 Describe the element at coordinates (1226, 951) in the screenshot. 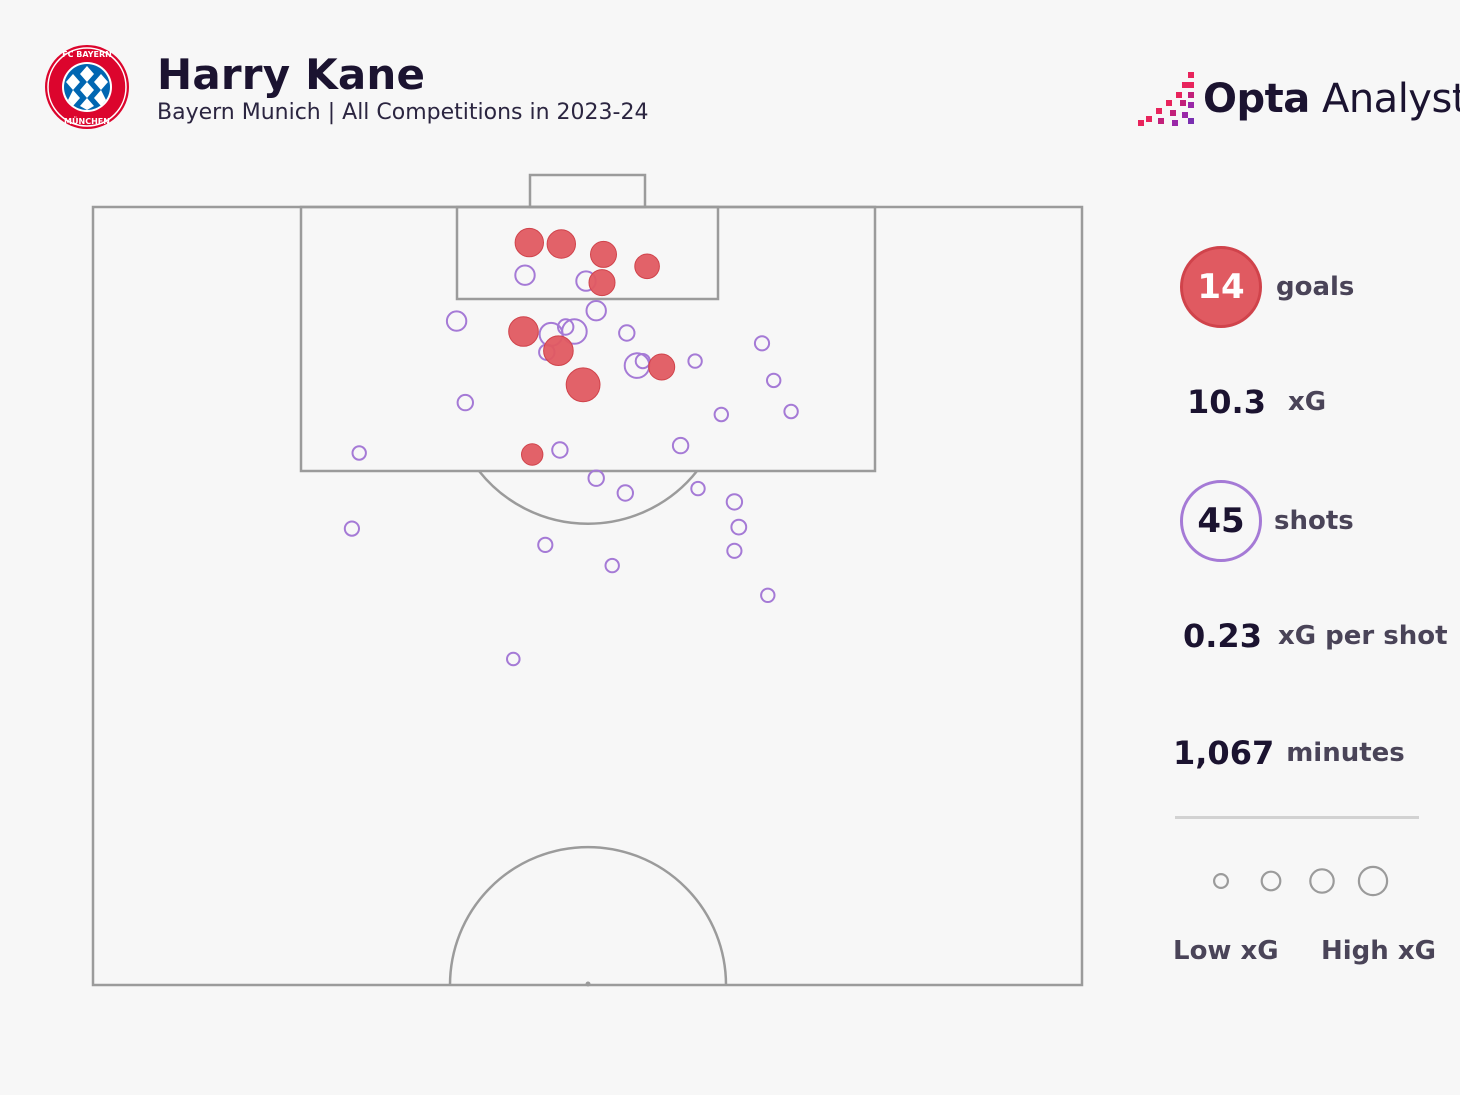

I see `legend-low-xg: Low xG` at that location.